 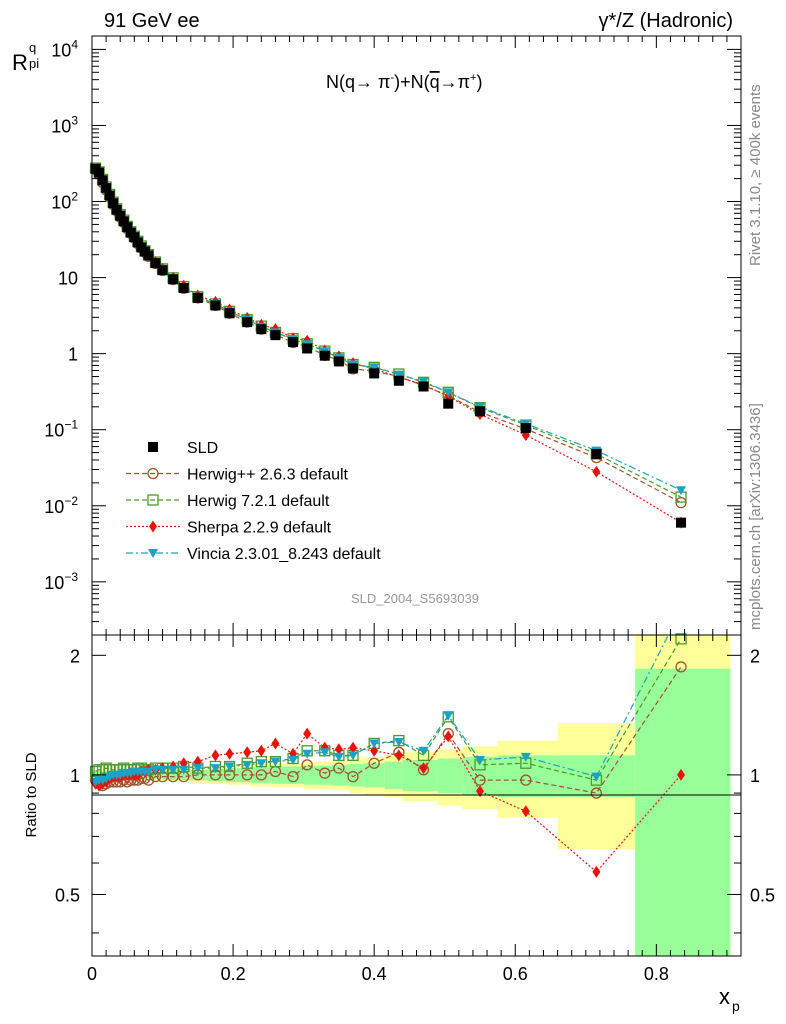 I want to click on main-y-tick-label: 10⁻¹, so click(x=61, y=429).